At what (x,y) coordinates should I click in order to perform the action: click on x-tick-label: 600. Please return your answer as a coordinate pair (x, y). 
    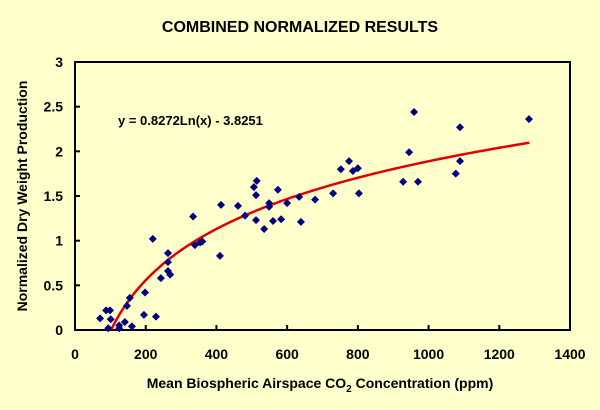
    Looking at the image, I should click on (287, 354).